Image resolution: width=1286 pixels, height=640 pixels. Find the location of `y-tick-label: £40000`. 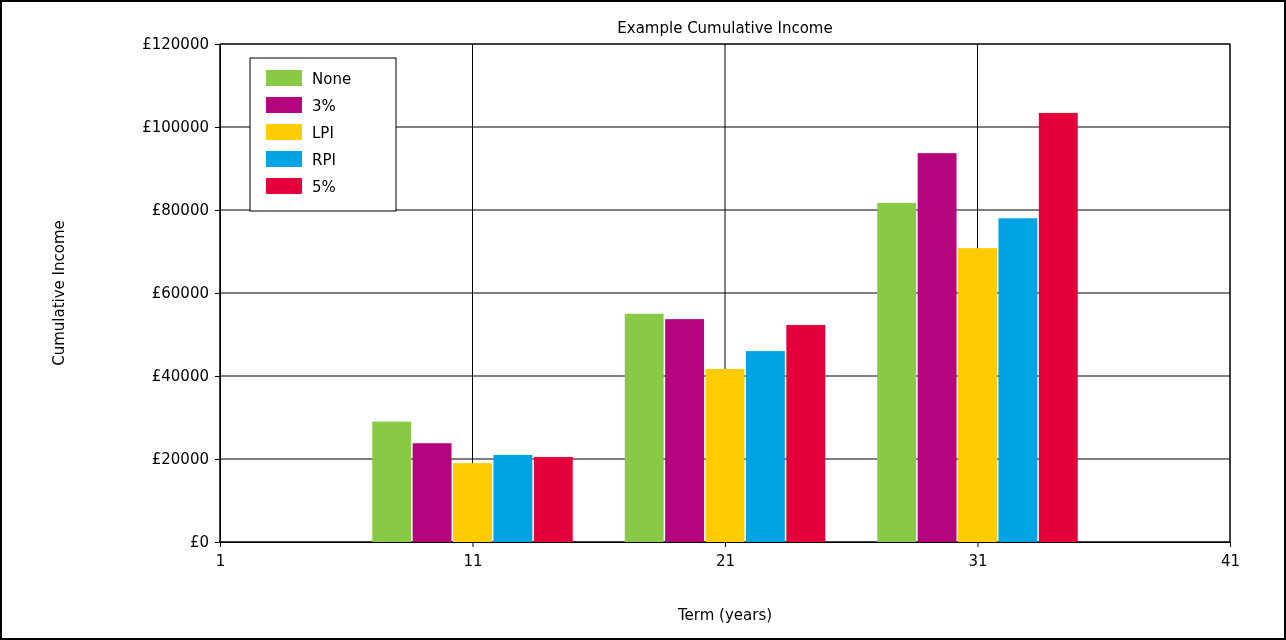

y-tick-label: £40000 is located at coordinates (180, 376).